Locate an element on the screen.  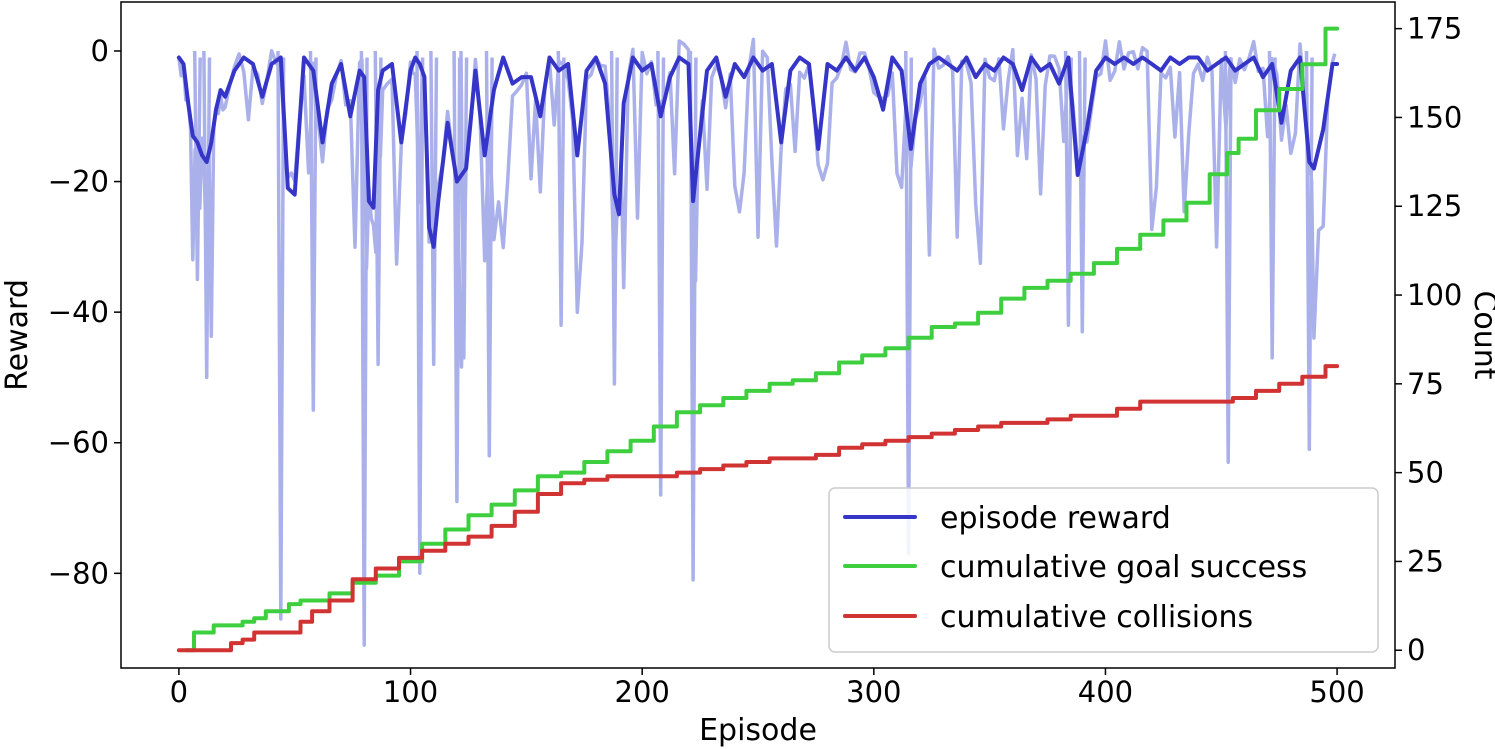
x-tick-label: 200 is located at coordinates (642, 692).